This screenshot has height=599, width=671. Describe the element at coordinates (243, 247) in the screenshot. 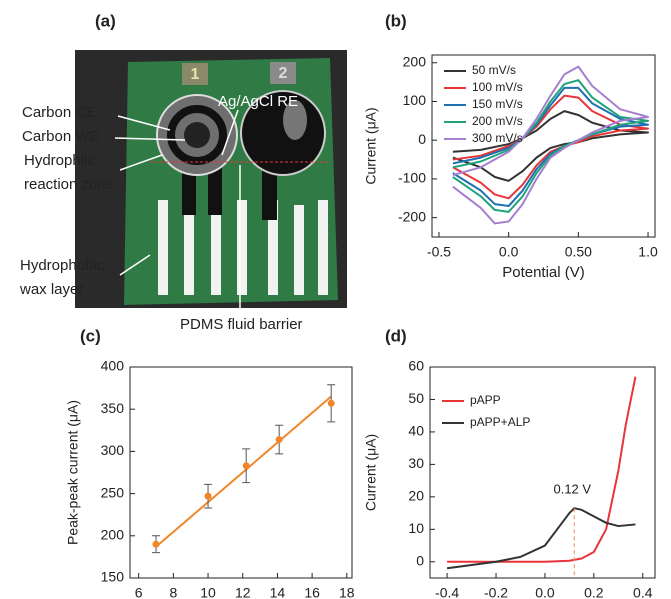

I see `stripes` at that location.